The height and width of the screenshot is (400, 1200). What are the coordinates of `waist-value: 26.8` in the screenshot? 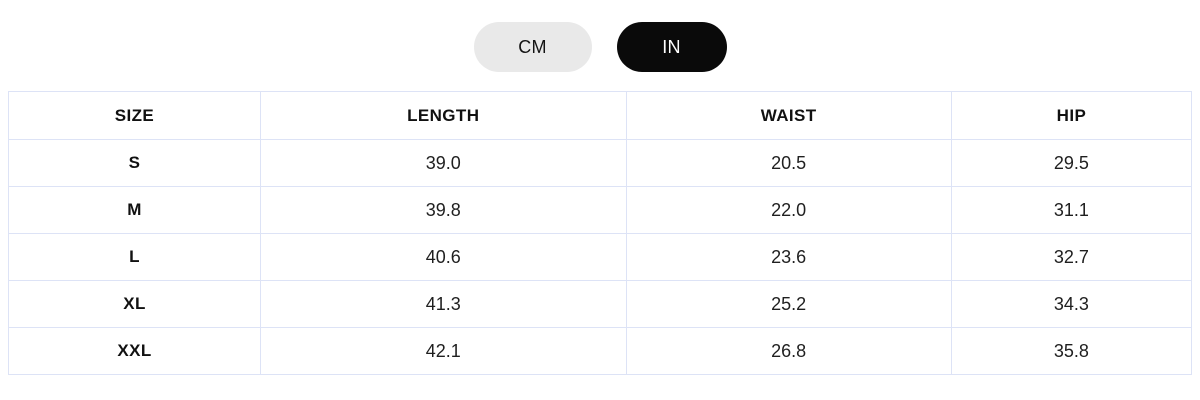 It's located at (788, 351).